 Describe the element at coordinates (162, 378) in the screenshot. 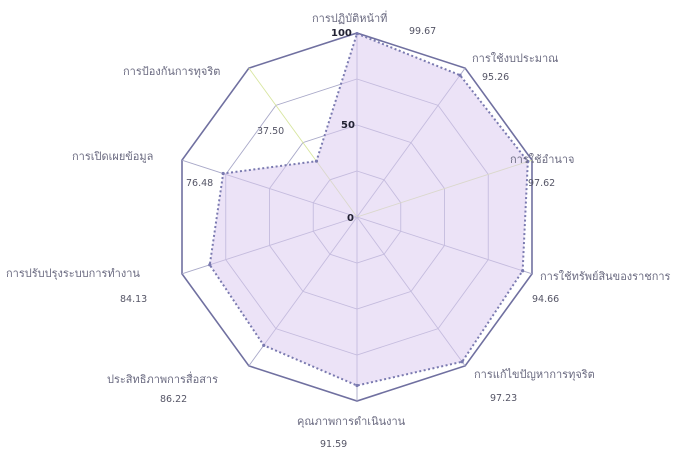

I see `category-label: ประสิทธิภาพการสื่อสาร` at that location.